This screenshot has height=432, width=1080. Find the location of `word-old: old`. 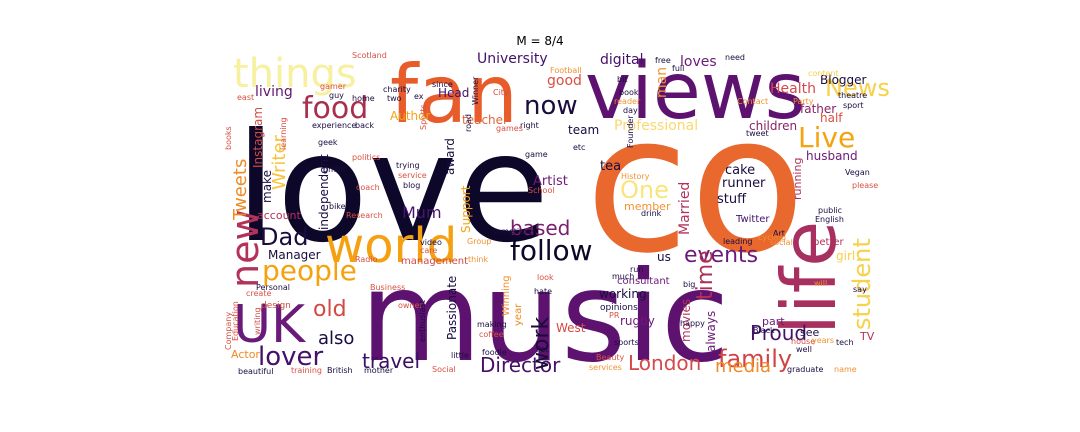

word-old: old is located at coordinates (330, 309).